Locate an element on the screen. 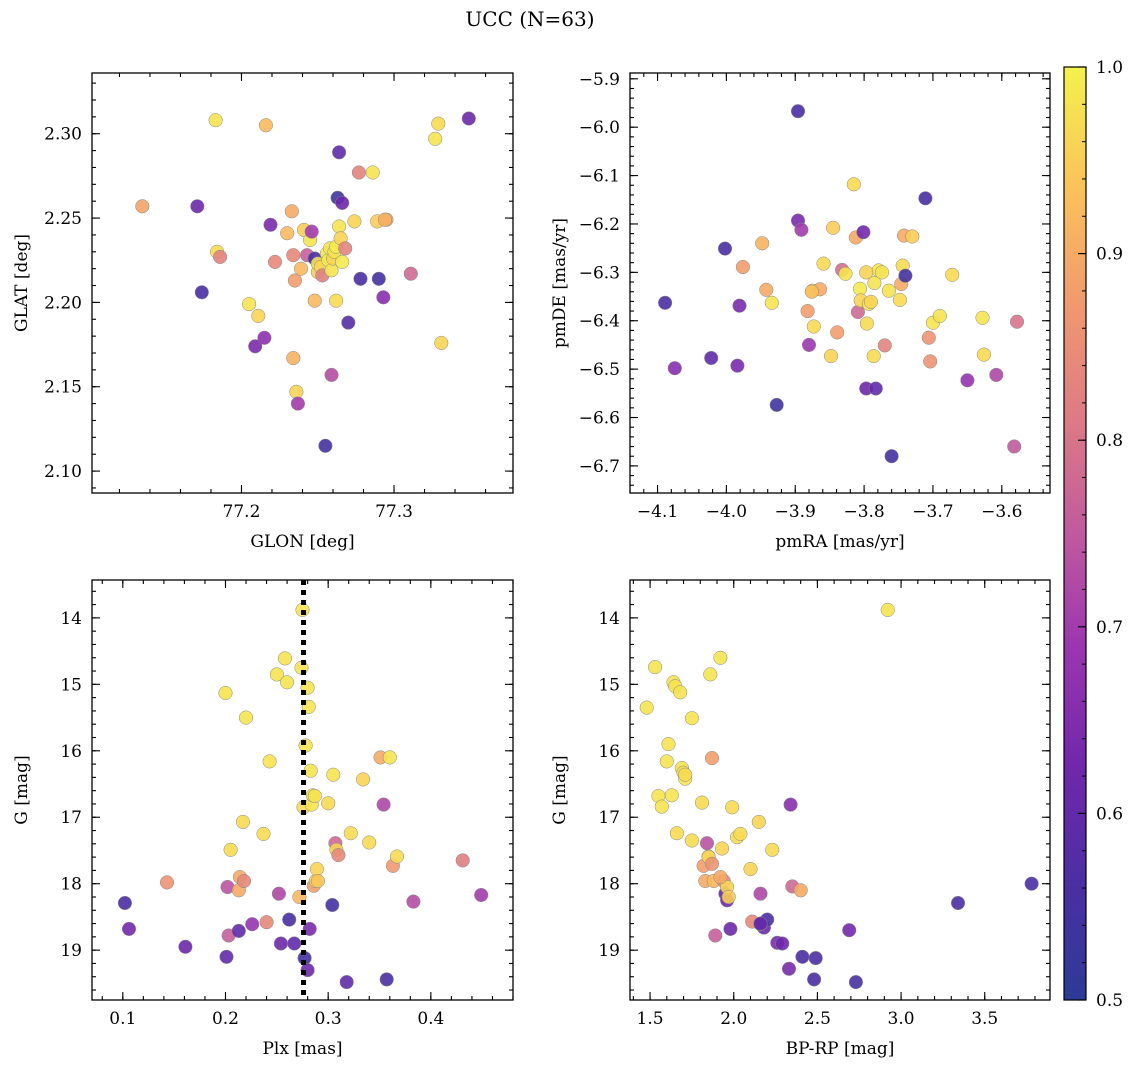 Image resolution: width=1136 pixels, height=1067 pixels. y-tick-label: 2.15 is located at coordinates (63, 388).